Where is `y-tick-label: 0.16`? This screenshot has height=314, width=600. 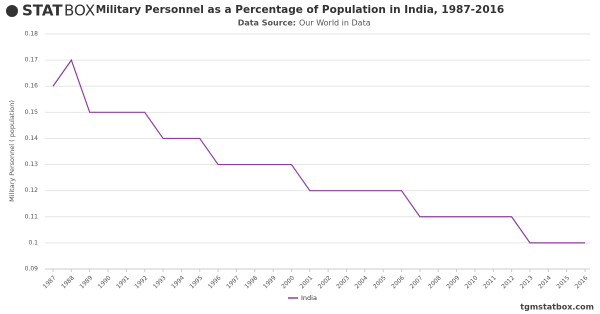
y-tick-label: 0.16 is located at coordinates (32, 86).